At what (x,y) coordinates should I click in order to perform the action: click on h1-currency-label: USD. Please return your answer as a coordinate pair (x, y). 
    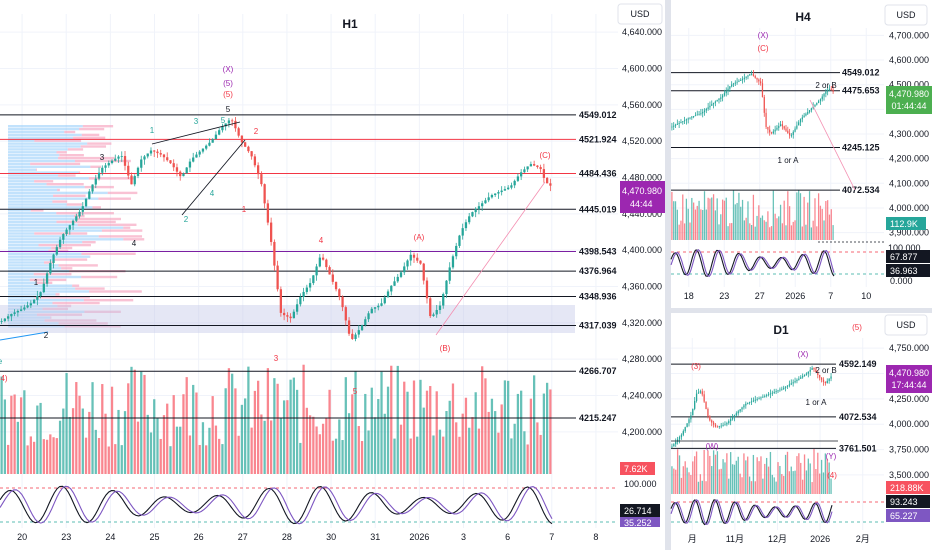
    Looking at the image, I should click on (640, 14).